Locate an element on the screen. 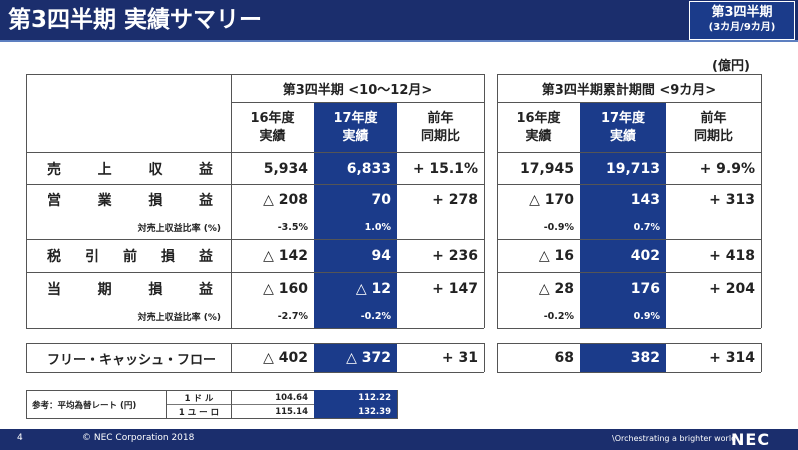 This screenshot has width=798, height=450. label-char: 業 is located at coordinates (104, 201).